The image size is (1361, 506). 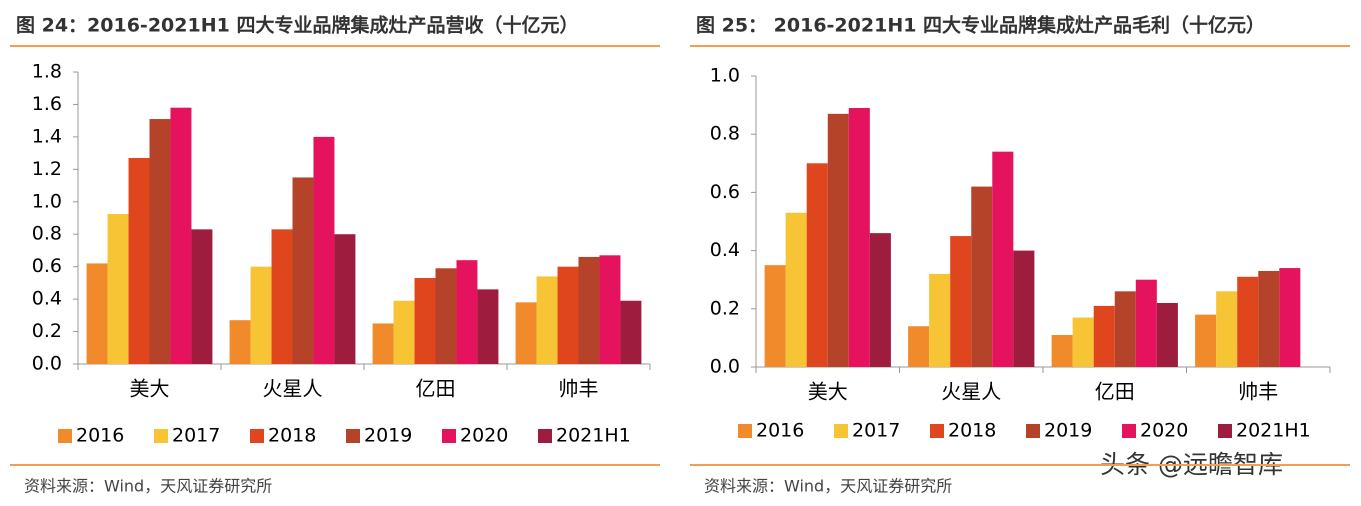 What do you see at coordinates (980, 25) in the screenshot?
I see `chart-title: 图 25： 2016-2021H1 四大专业品牌集成灶产品毛利（十亿元）` at bounding box center [980, 25].